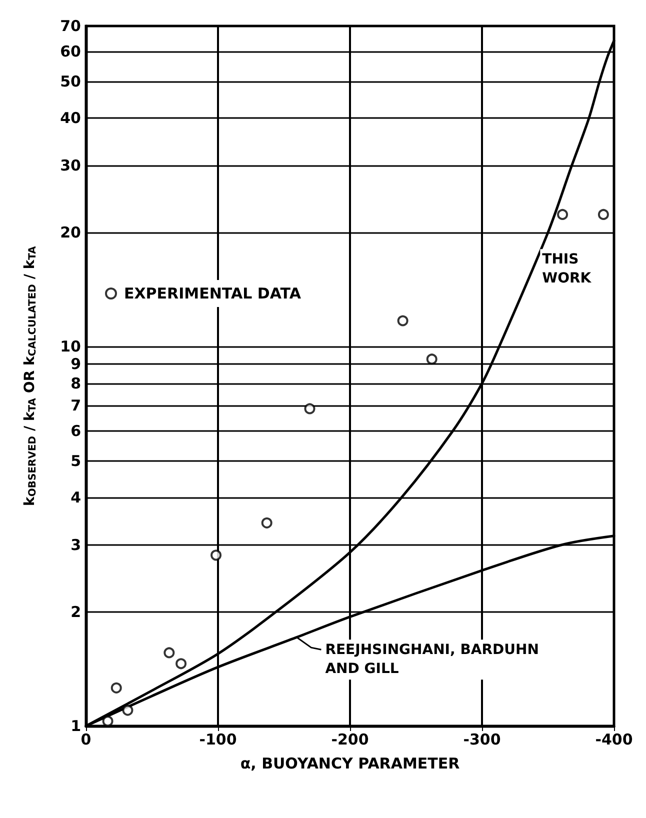 The width and height of the screenshot is (646, 818). What do you see at coordinates (70, 347) in the screenshot?
I see `y-tick-label: 10` at bounding box center [70, 347].